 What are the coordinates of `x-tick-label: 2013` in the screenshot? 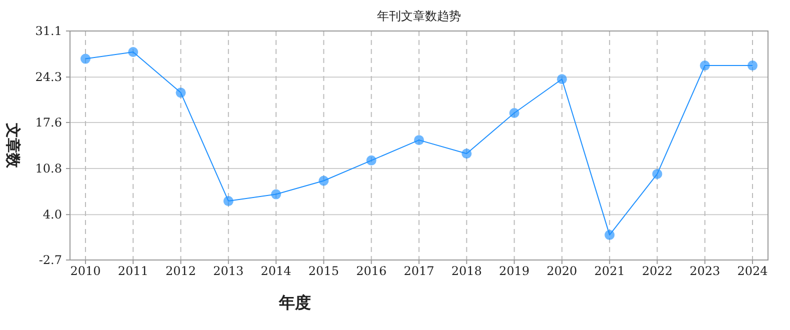 It's located at (228, 271).